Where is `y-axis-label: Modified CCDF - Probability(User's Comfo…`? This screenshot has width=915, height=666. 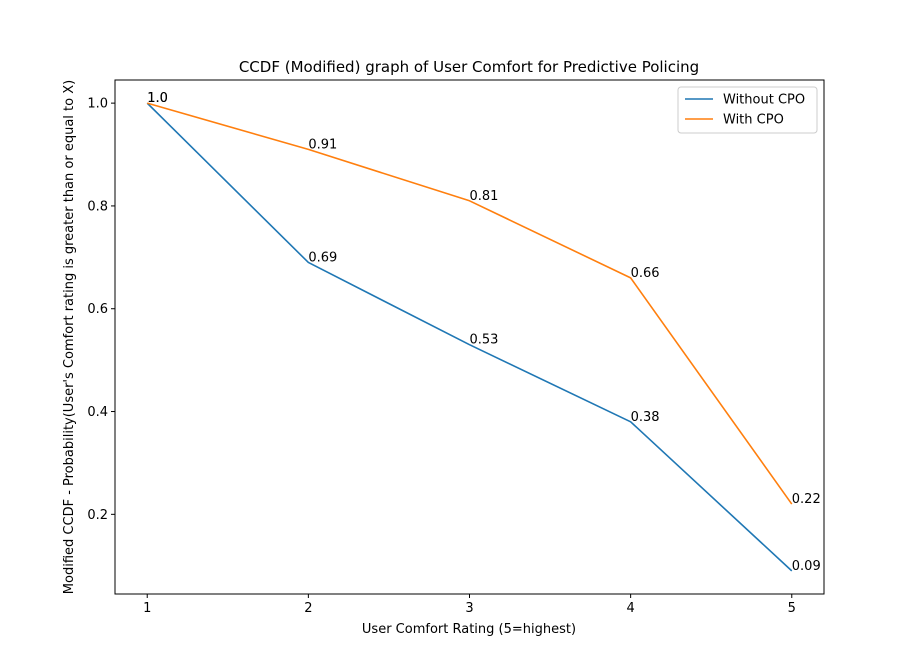
y-axis-label: Modified CCDF - Probability(User's Comfo… is located at coordinates (69, 337).